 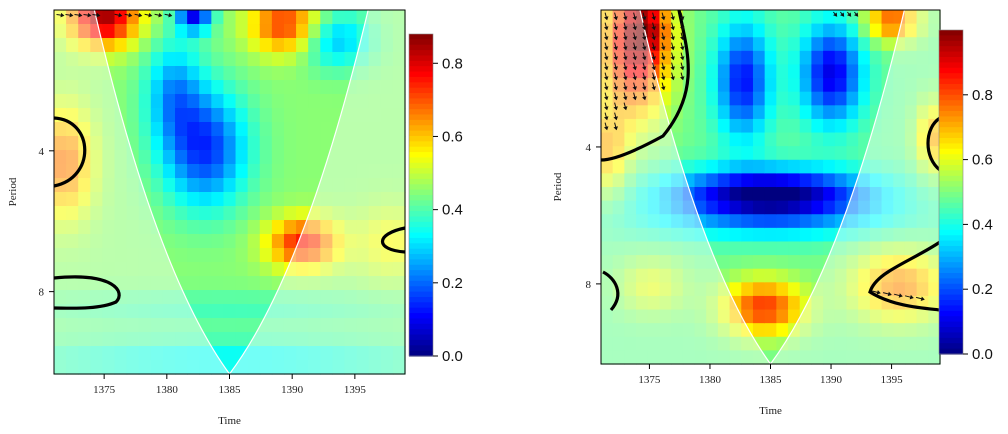 I want to click on y-tick-label: 8, so click(x=589, y=285).